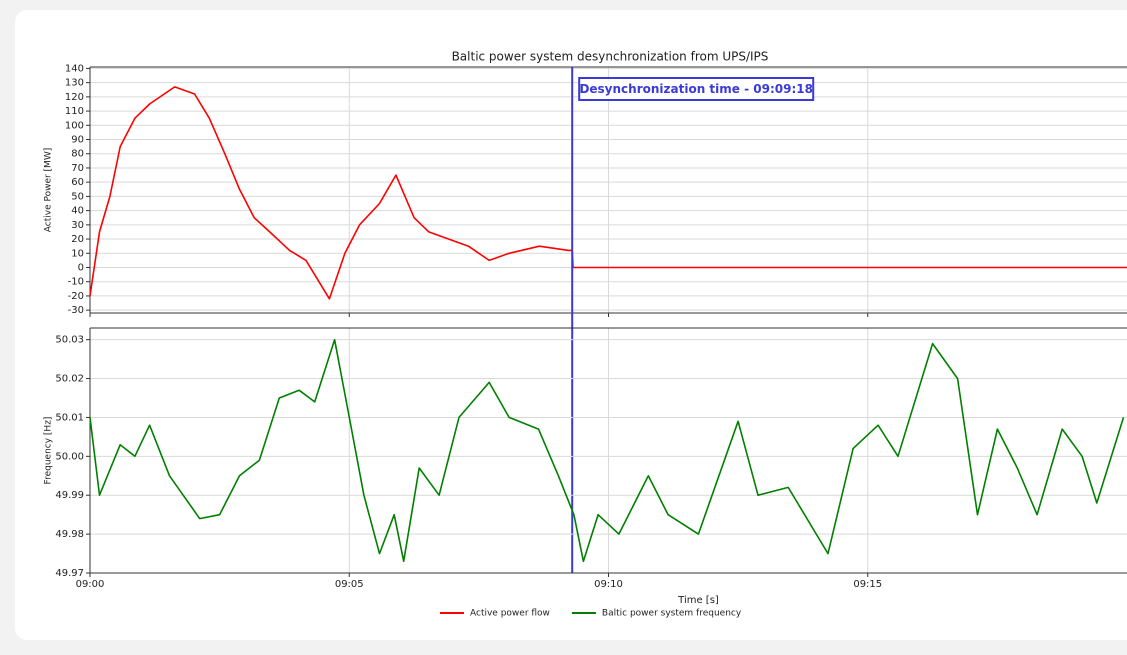 The image size is (1127, 655). I want to click on y-tick-label: 80, so click(77, 154).